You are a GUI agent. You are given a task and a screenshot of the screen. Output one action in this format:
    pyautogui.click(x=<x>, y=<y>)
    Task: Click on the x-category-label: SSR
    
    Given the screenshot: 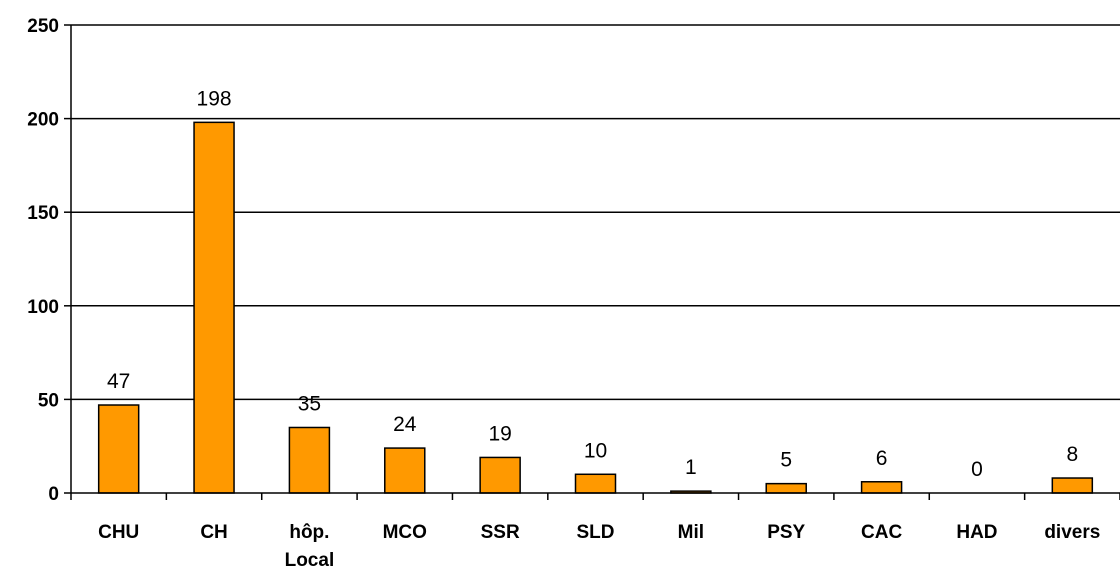 What is the action you would take?
    pyautogui.click(x=500, y=532)
    